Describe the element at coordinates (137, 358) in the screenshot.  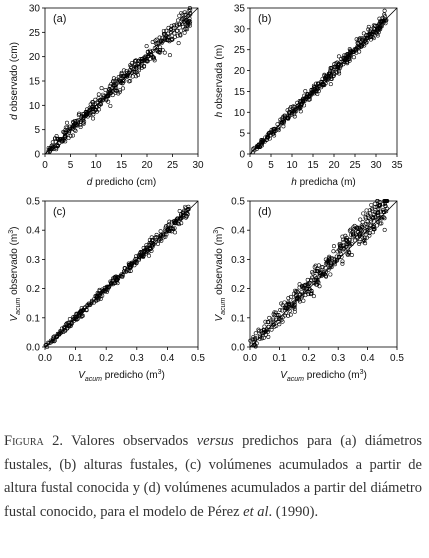
I see `x-tick-label: 0.3` at that location.